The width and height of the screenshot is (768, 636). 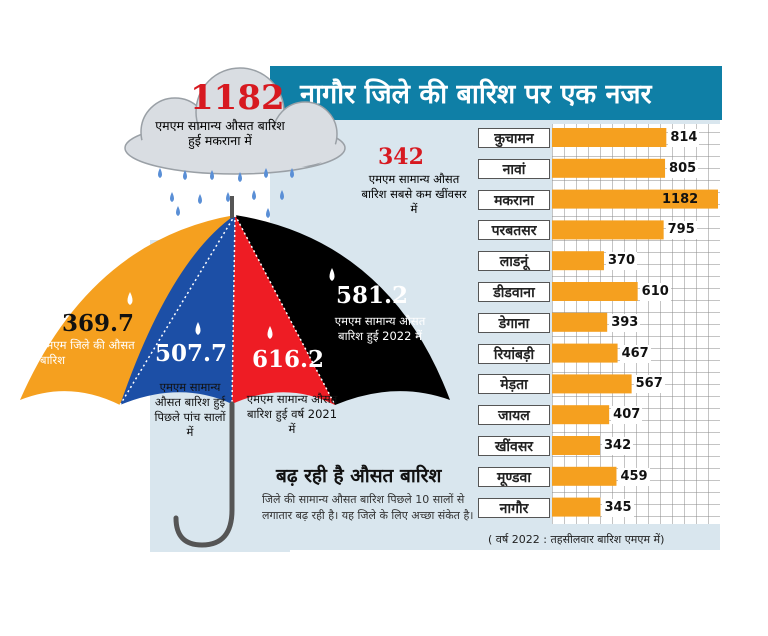 What do you see at coordinates (514, 261) in the screenshot?
I see `bar-category-label: लाडनूं` at bounding box center [514, 261].